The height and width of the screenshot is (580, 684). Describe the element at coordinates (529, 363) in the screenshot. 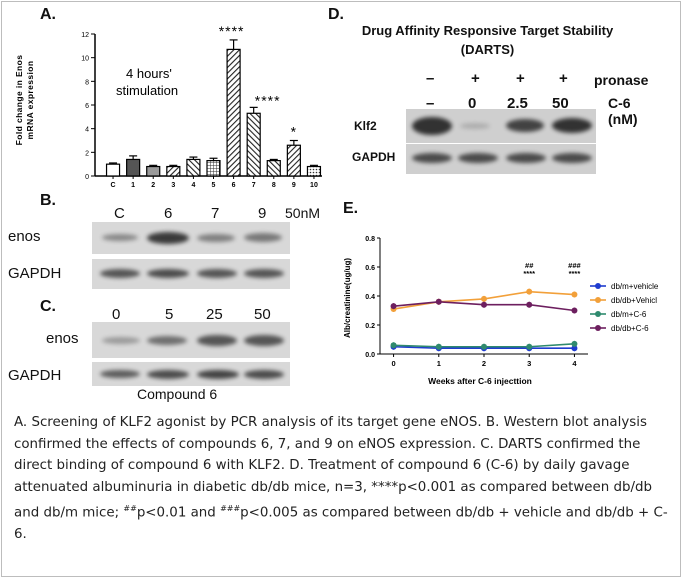

I see `panel-e-xtick-label: 3` at that location.